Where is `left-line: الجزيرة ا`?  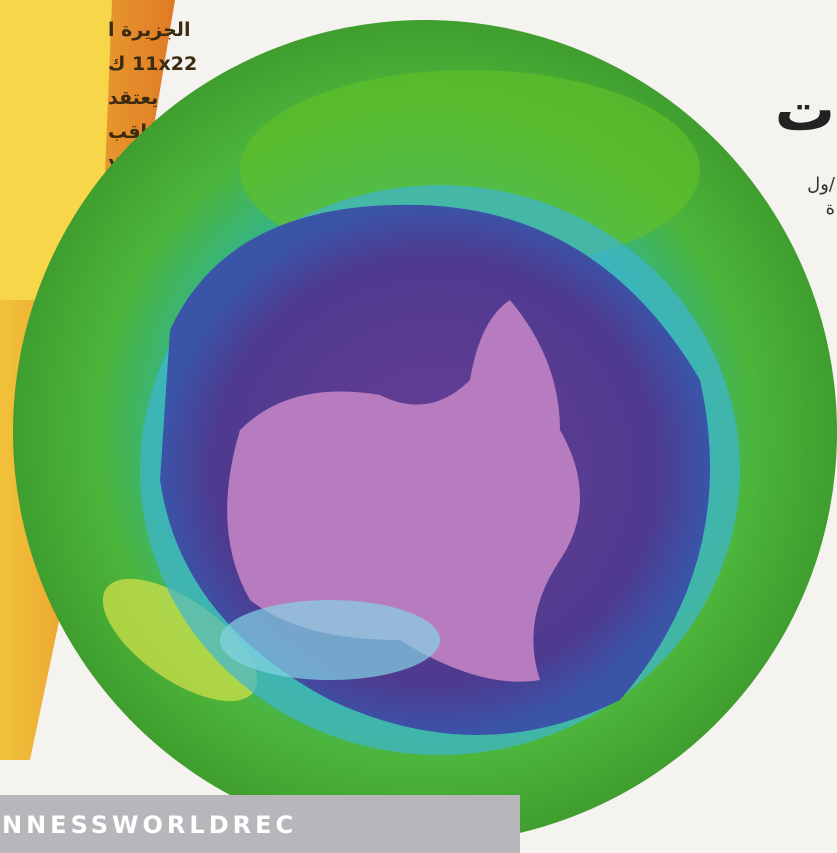 left-line: الجزيرة ا is located at coordinates (149, 30).